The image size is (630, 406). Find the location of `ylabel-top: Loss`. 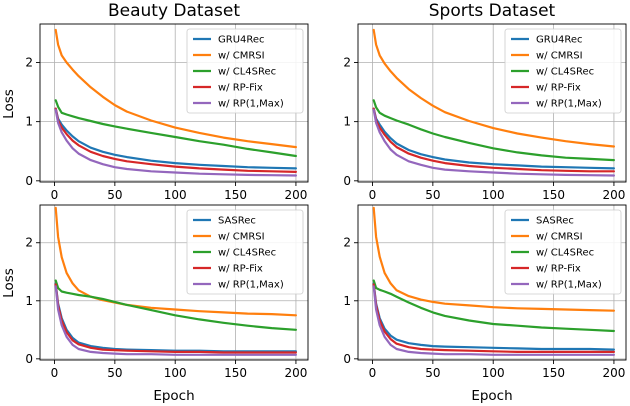

ylabel-top: Loss is located at coordinates (9, 104).